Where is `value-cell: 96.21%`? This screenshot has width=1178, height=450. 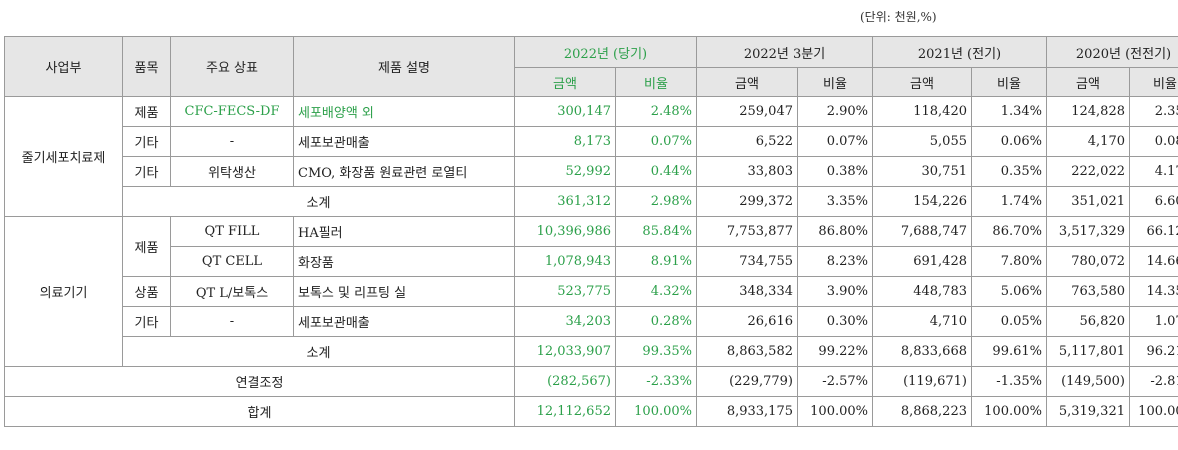
value-cell: 96.21% is located at coordinates (1153, 351).